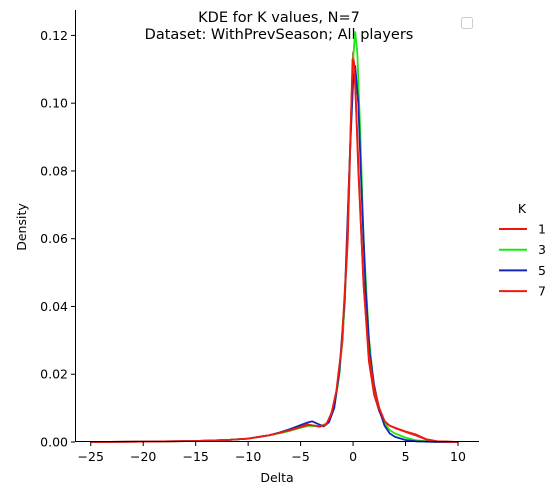  Describe the element at coordinates (54, 170) in the screenshot. I see `y-tick-label: 0.08` at that location.